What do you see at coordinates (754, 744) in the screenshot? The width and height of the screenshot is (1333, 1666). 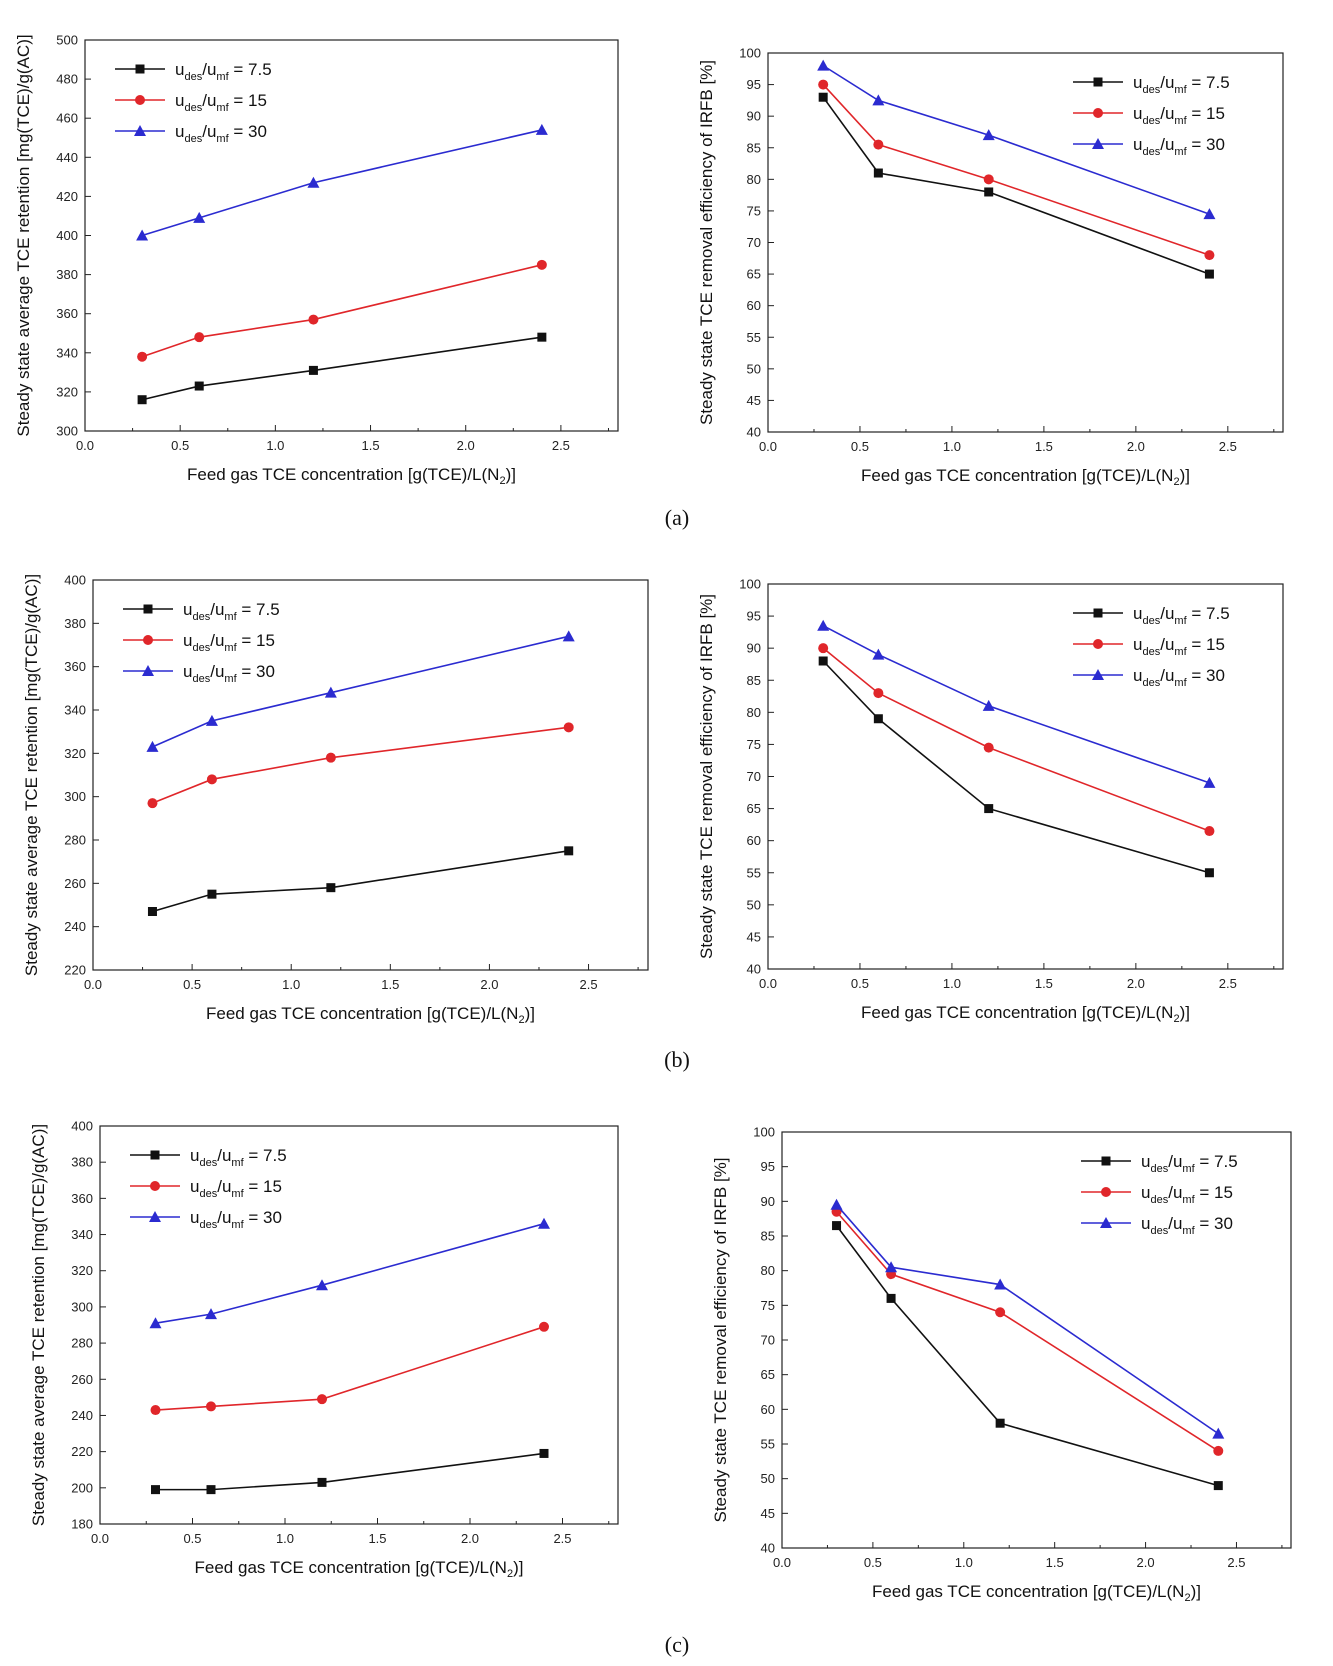 I see `y-tick-label: 75` at bounding box center [754, 744].